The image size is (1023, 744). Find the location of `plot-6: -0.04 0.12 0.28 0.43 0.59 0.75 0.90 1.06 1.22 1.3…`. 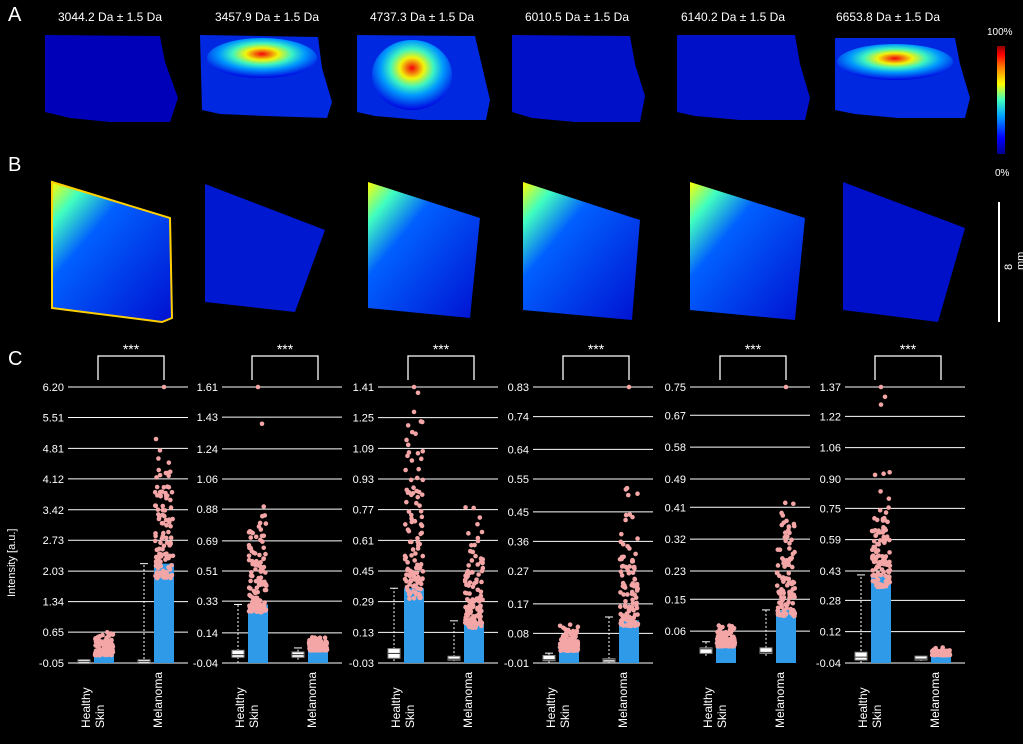

plot-6: -0.04 0.12 0.28 0.43 0.59 0.75 0.90 1.06 1.22 1.3… is located at coordinates (890, 534).